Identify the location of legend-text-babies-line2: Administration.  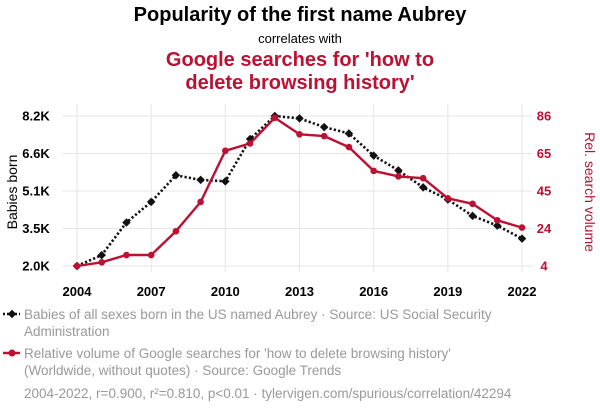
(67, 331).